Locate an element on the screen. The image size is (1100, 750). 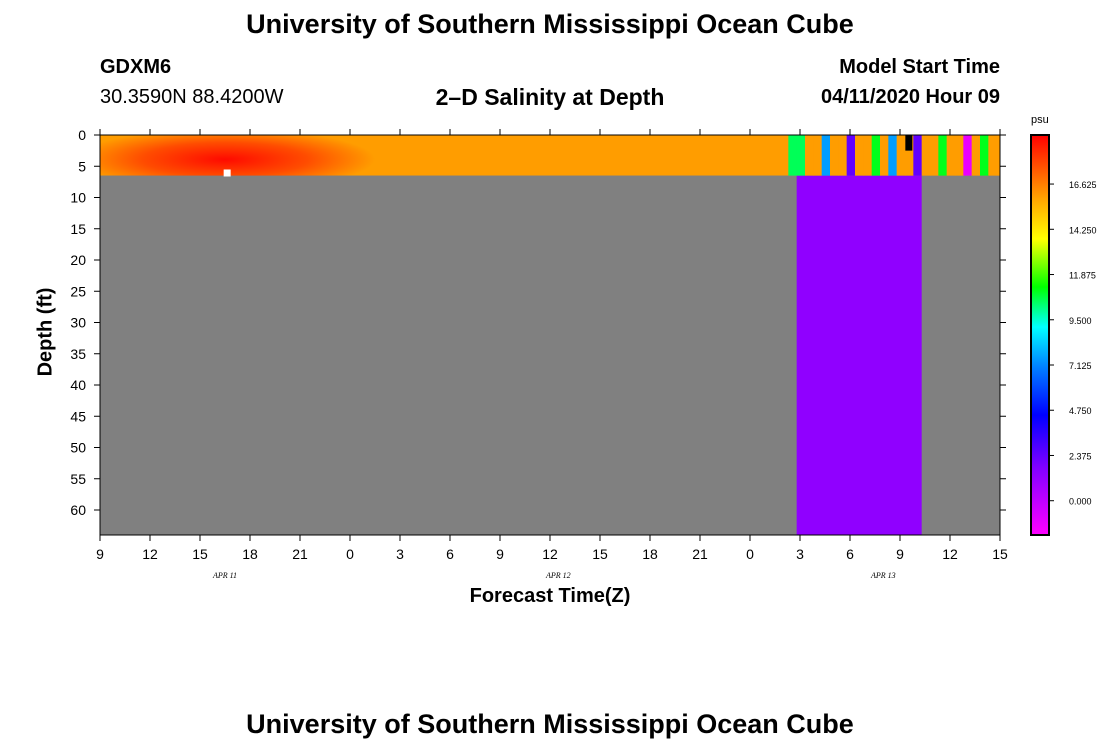
colorbar-label: 16.625 is located at coordinates (1083, 185).